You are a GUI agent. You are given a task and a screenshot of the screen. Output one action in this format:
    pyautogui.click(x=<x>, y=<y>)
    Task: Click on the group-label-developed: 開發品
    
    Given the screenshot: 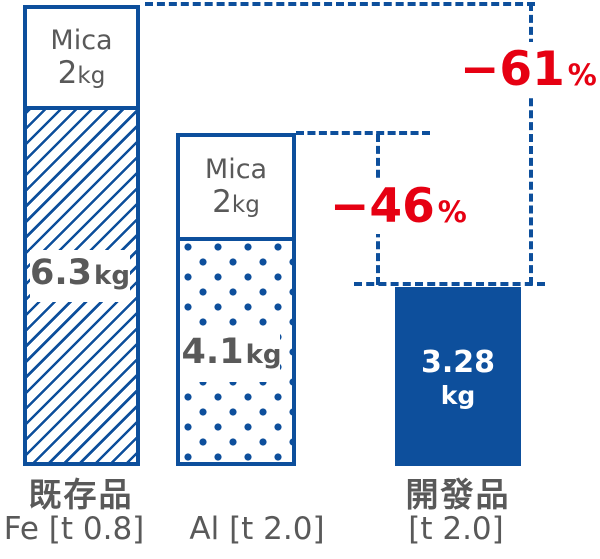 What is the action you would take?
    pyautogui.click(x=458, y=494)
    